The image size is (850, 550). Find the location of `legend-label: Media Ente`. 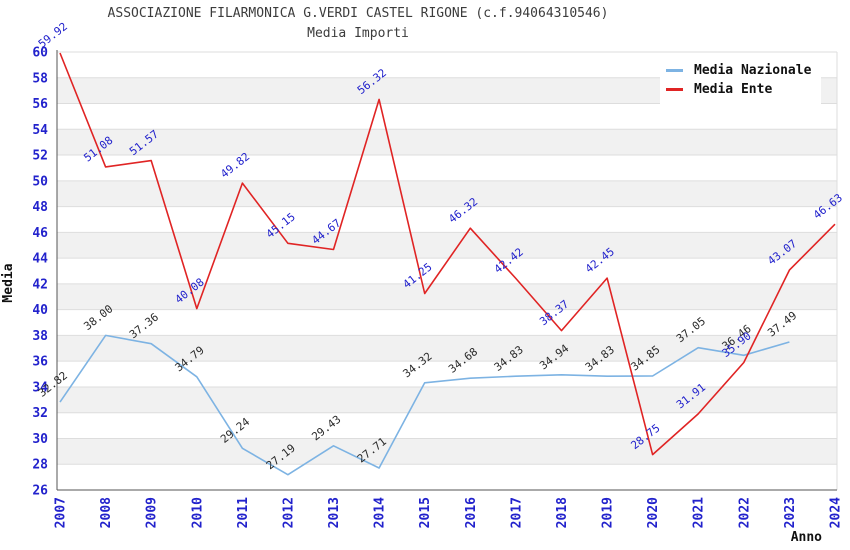

legend-label: Media Ente is located at coordinates (733, 89).